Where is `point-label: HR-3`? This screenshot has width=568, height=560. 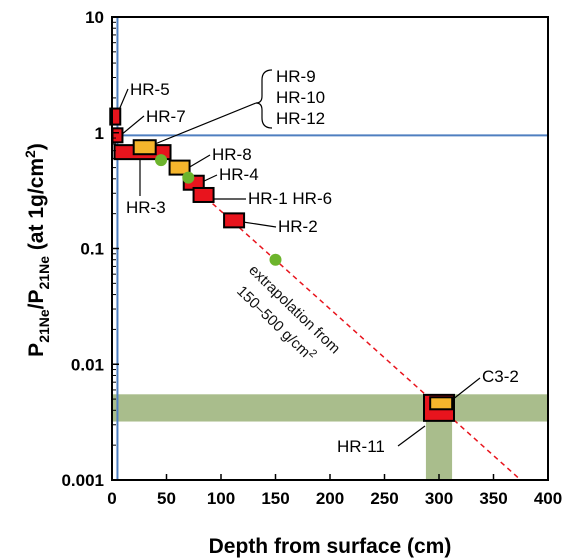 point-label: HR-3 is located at coordinates (146, 207).